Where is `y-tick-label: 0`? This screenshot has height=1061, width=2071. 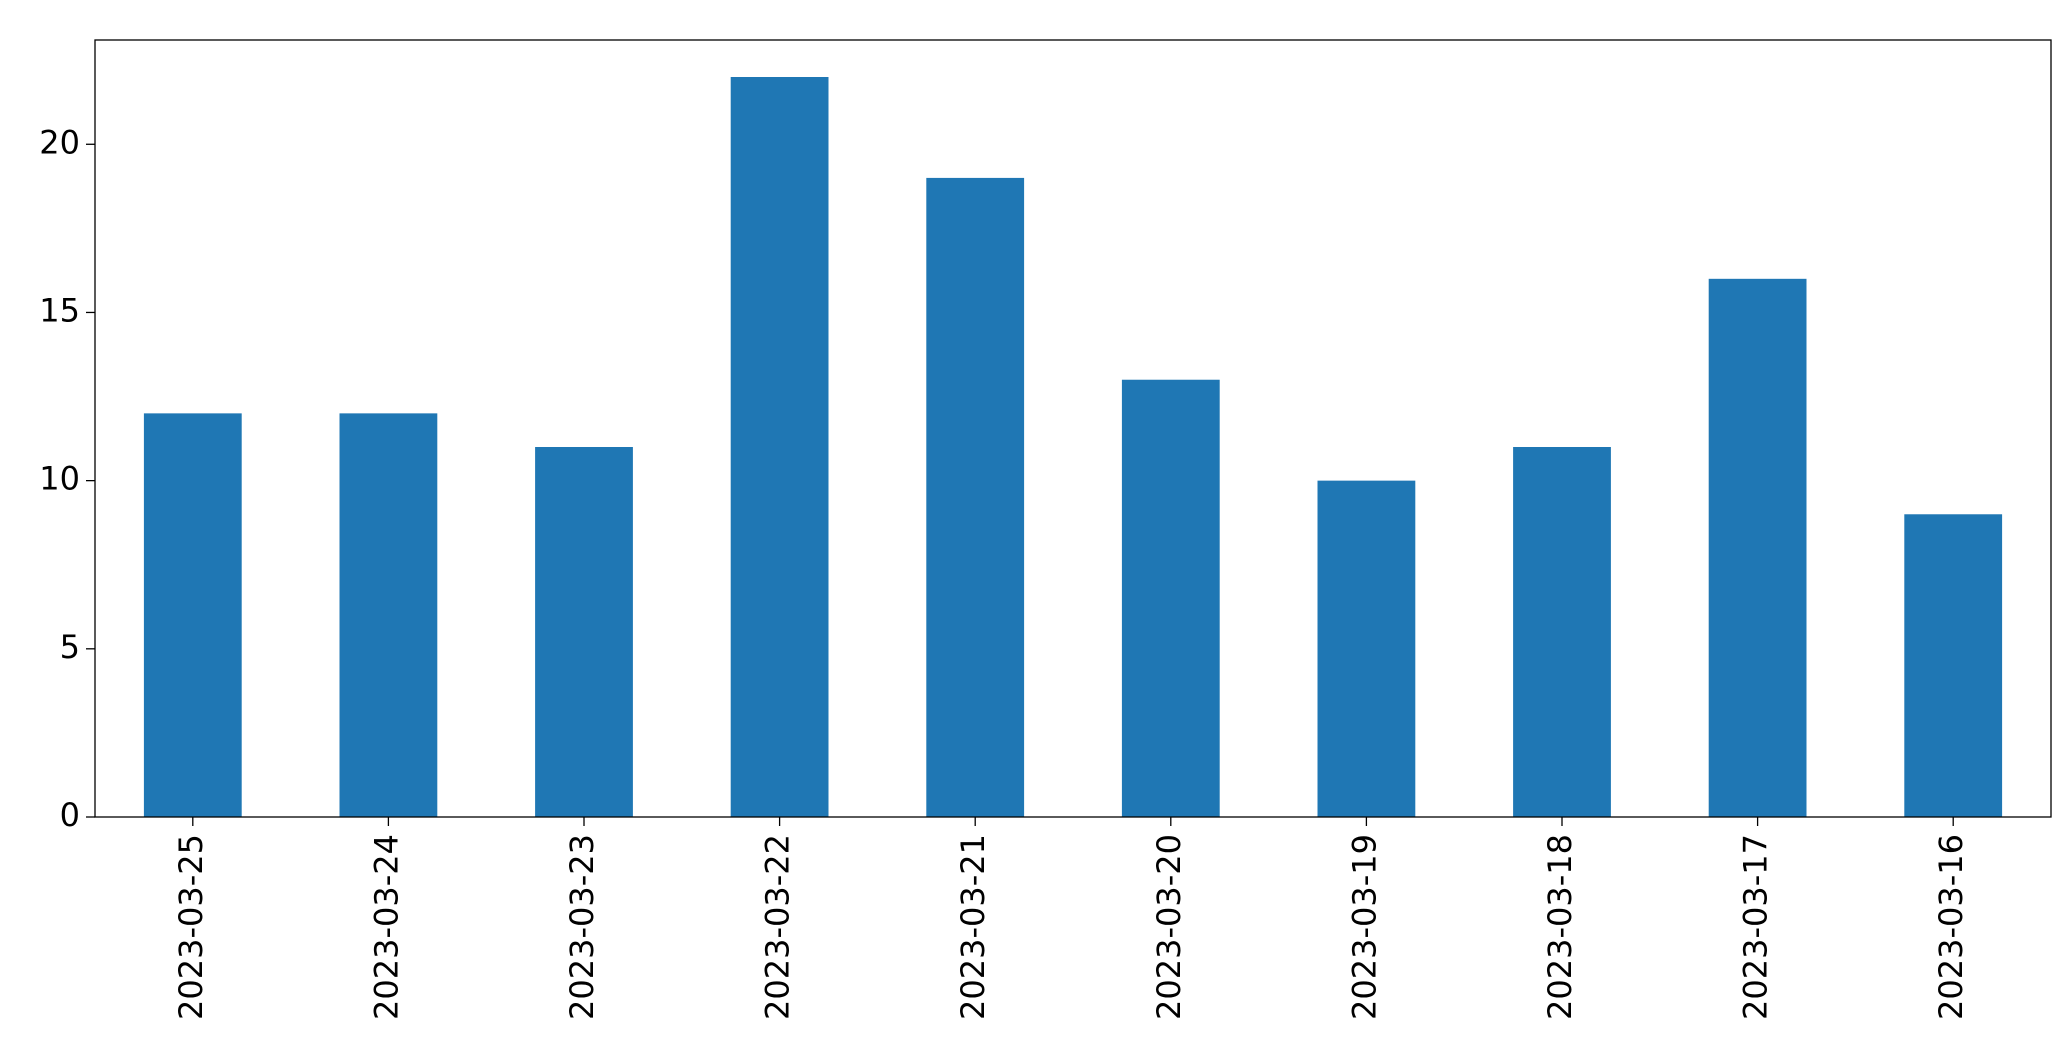
y-tick-label: 0 is located at coordinates (70, 815).